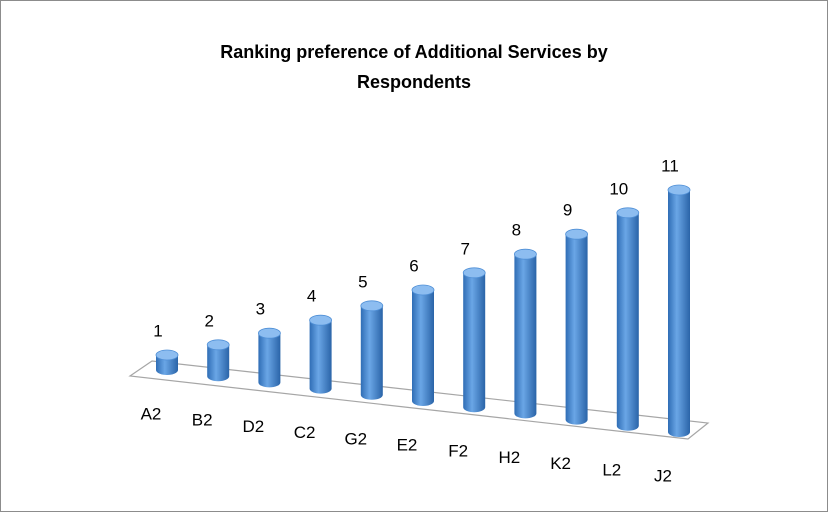 The height and width of the screenshot is (512, 828). What do you see at coordinates (157, 330) in the screenshot?
I see `data-label: 1` at bounding box center [157, 330].